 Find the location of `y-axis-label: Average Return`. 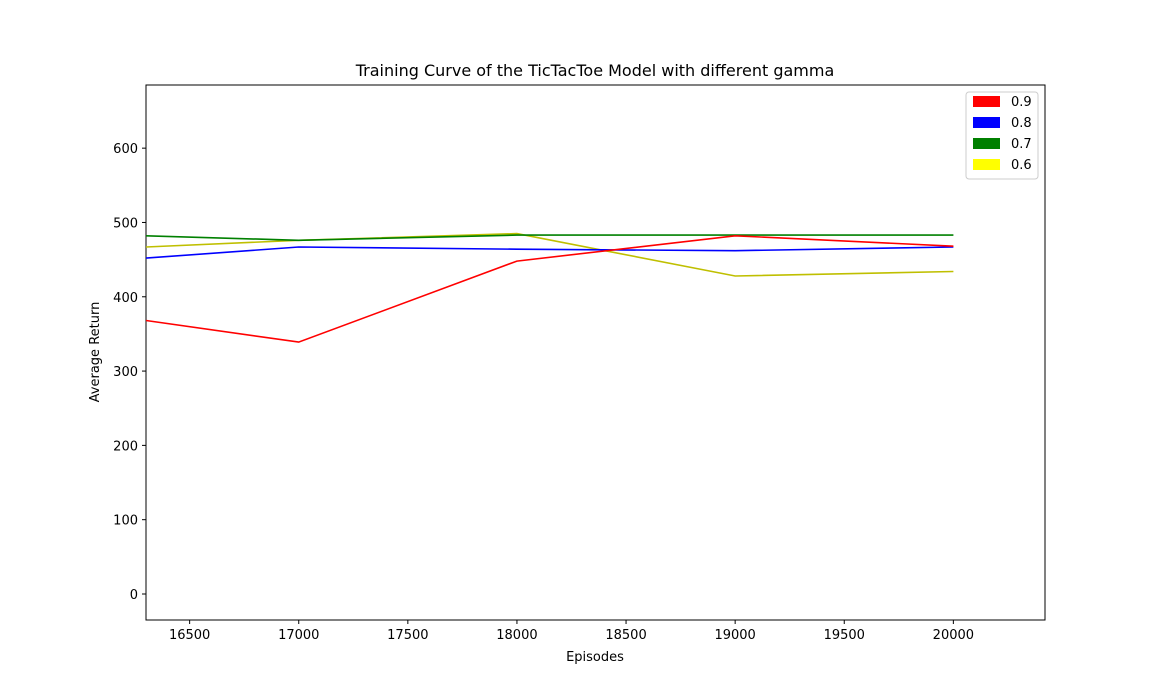

y-axis-label: Average Return is located at coordinates (95, 352).